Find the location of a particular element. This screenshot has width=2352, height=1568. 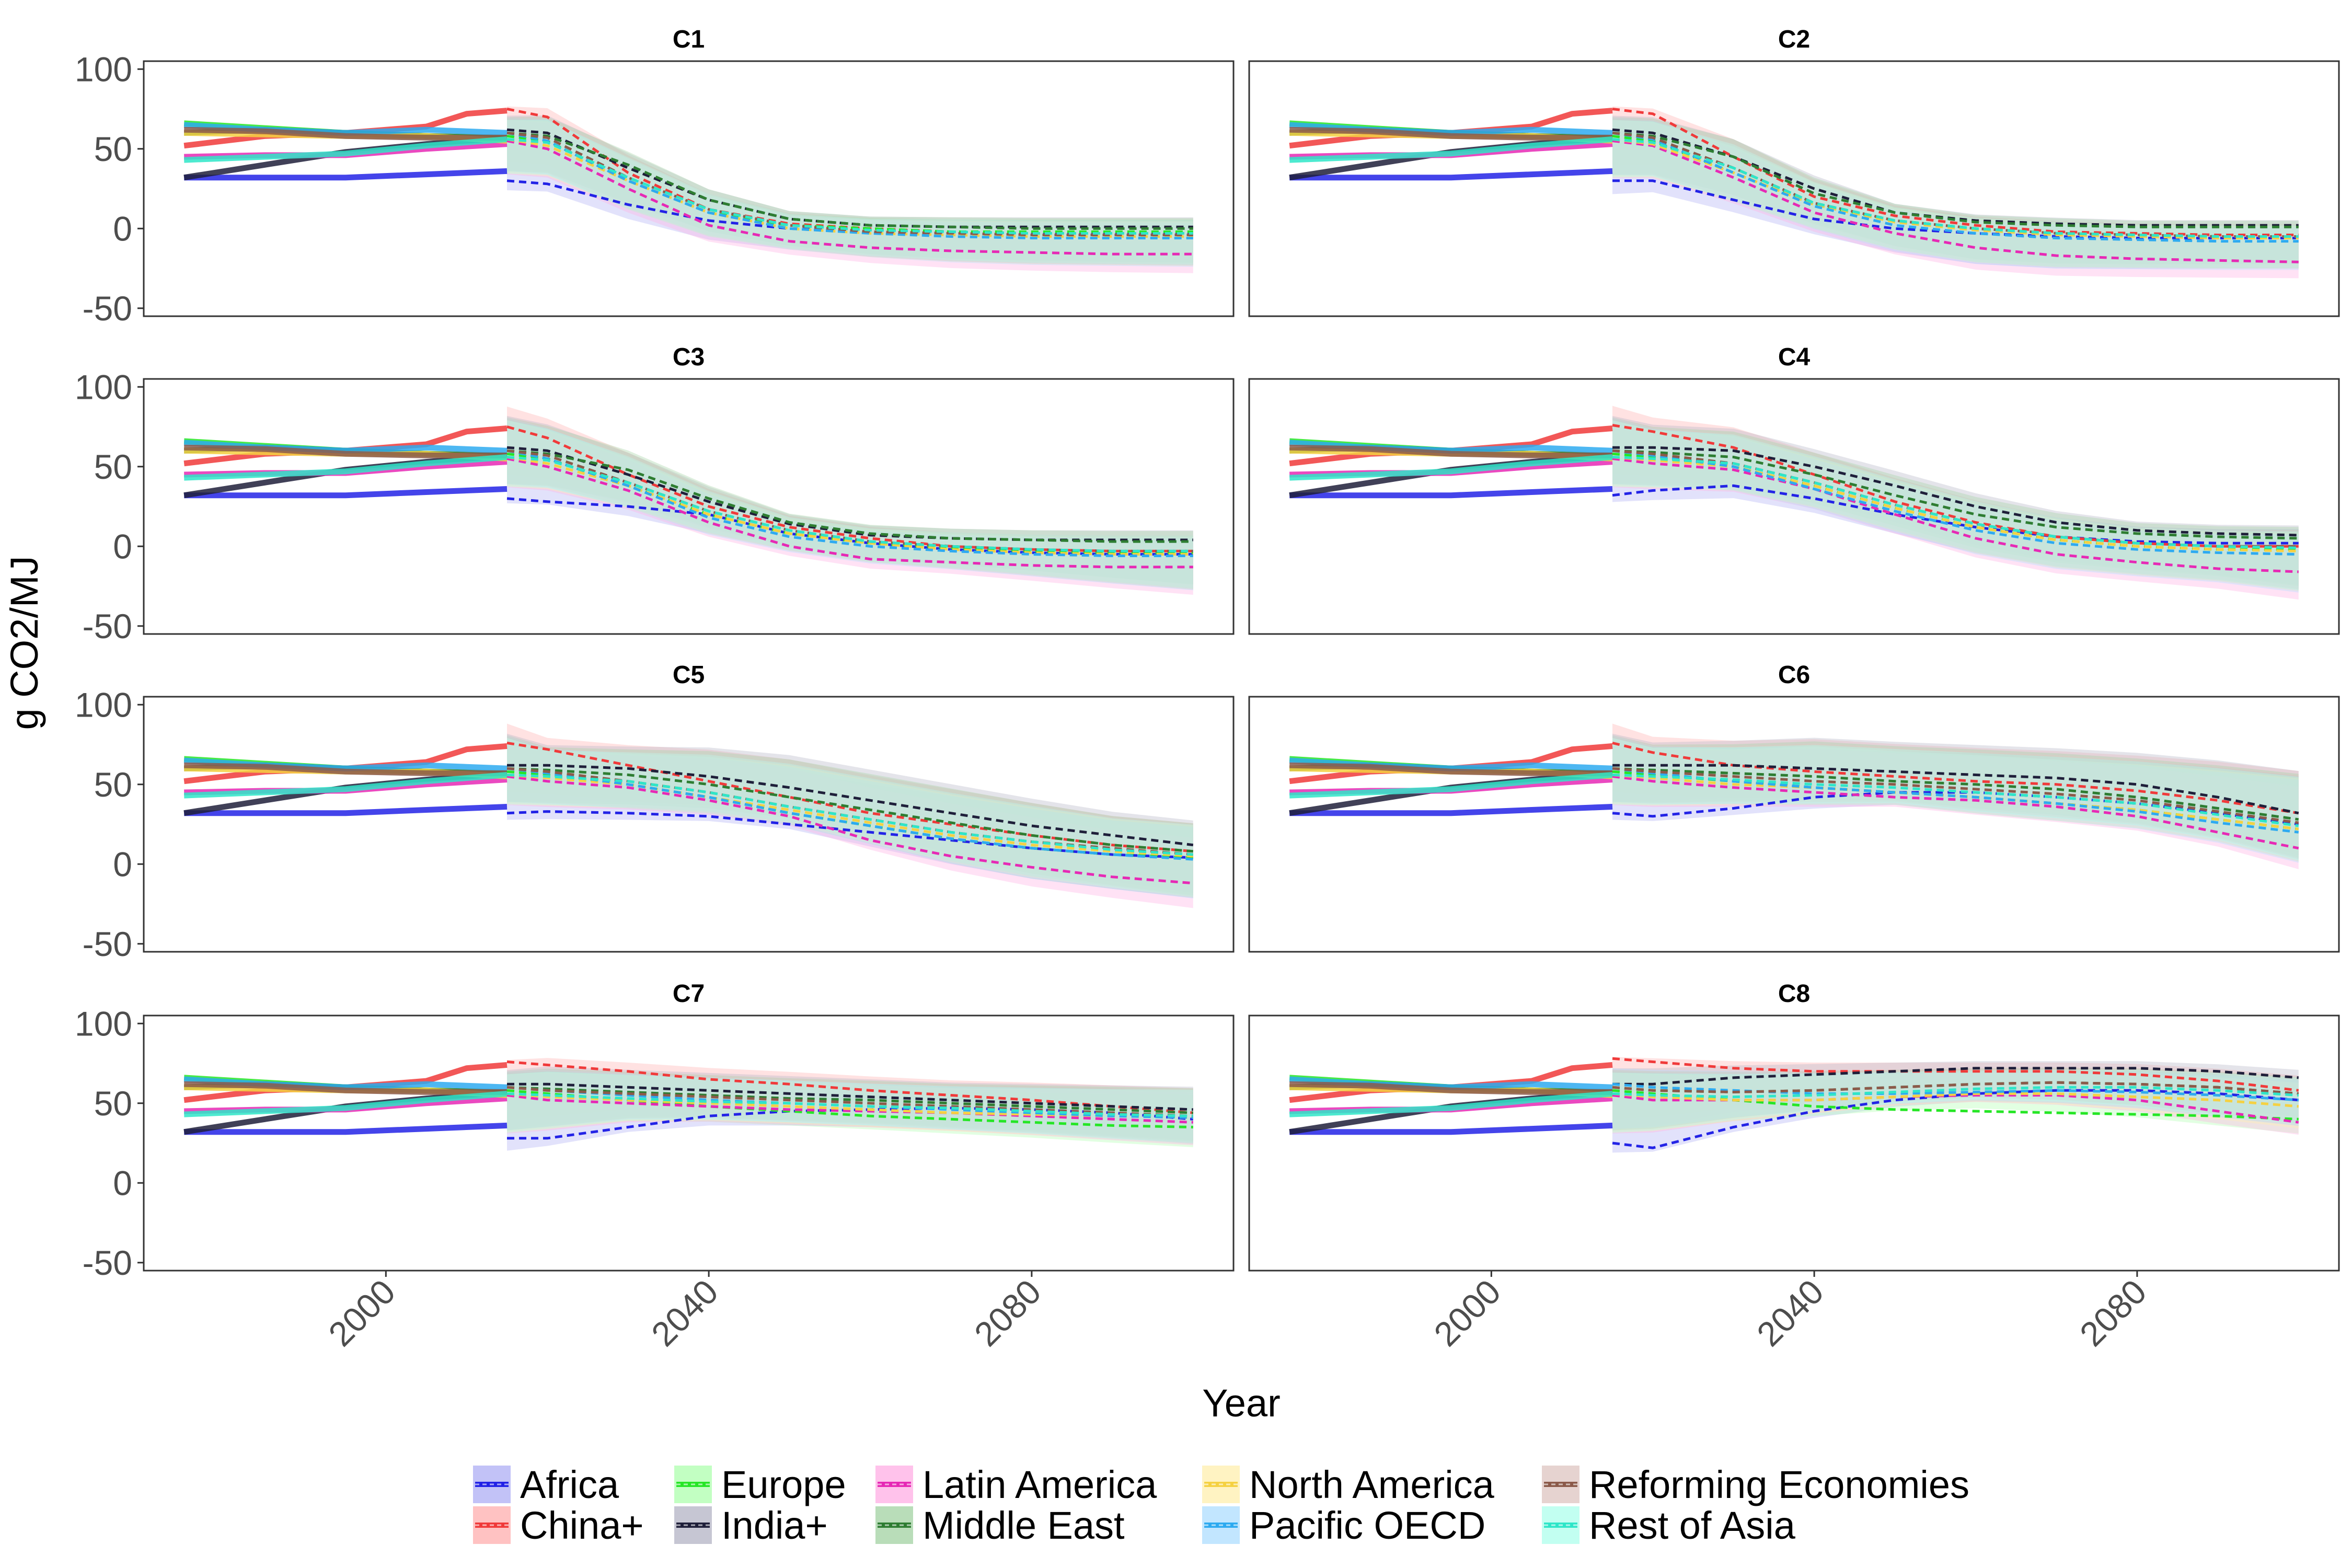

x-tick-label: 2080 is located at coordinates (2113, 1313).